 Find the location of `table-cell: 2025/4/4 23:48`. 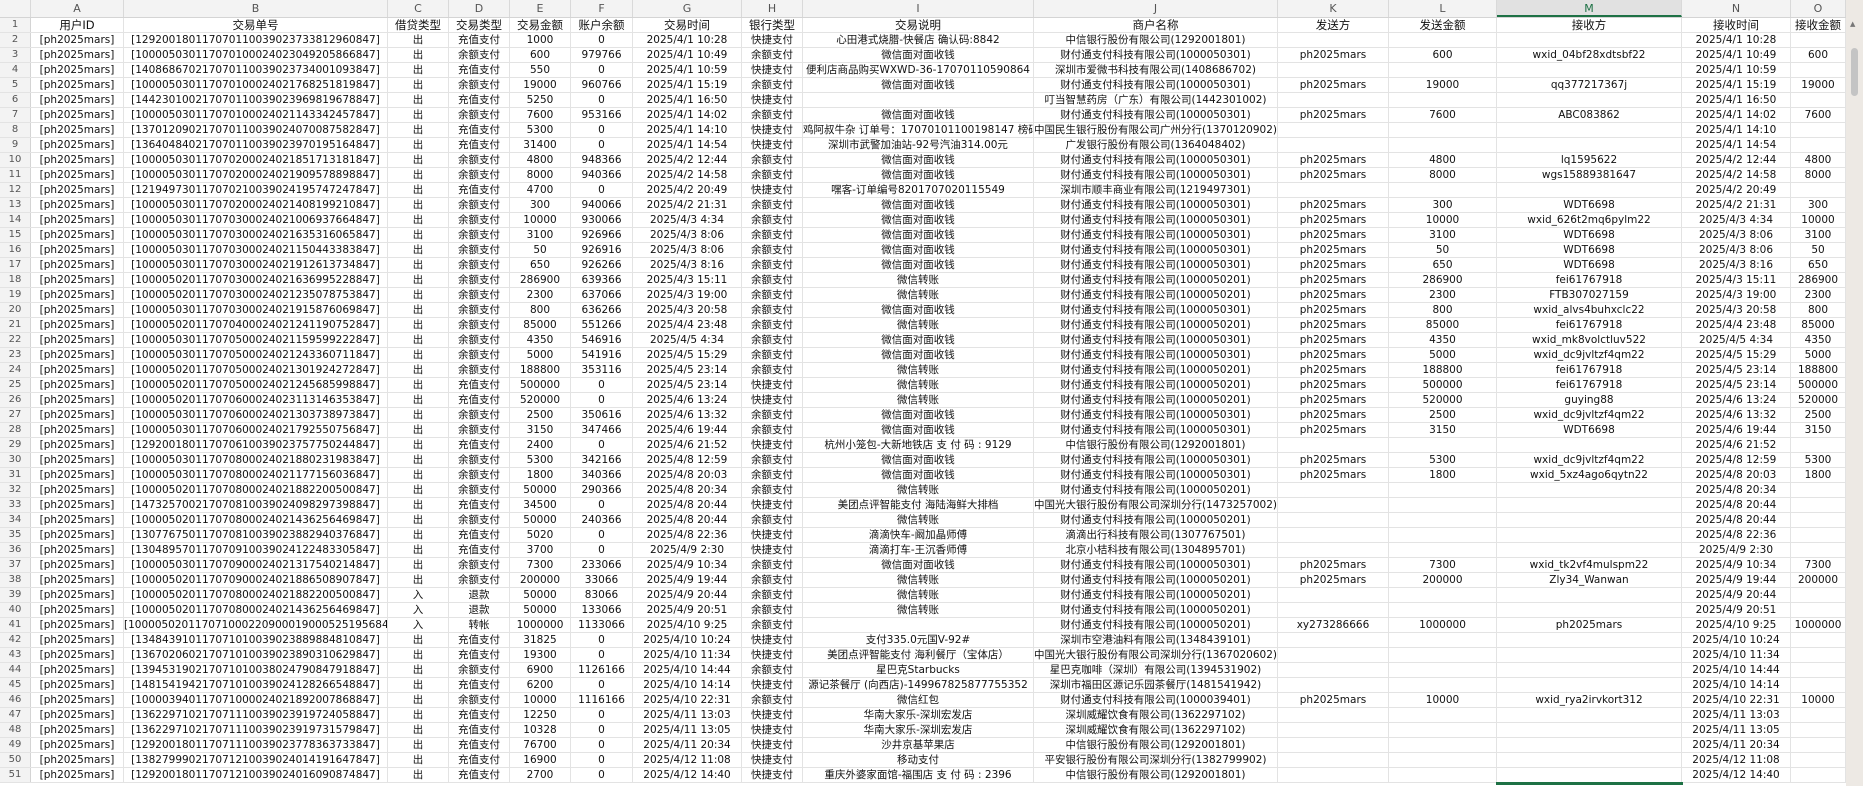

table-cell: 2025/4/4 23:48 is located at coordinates (687, 325).